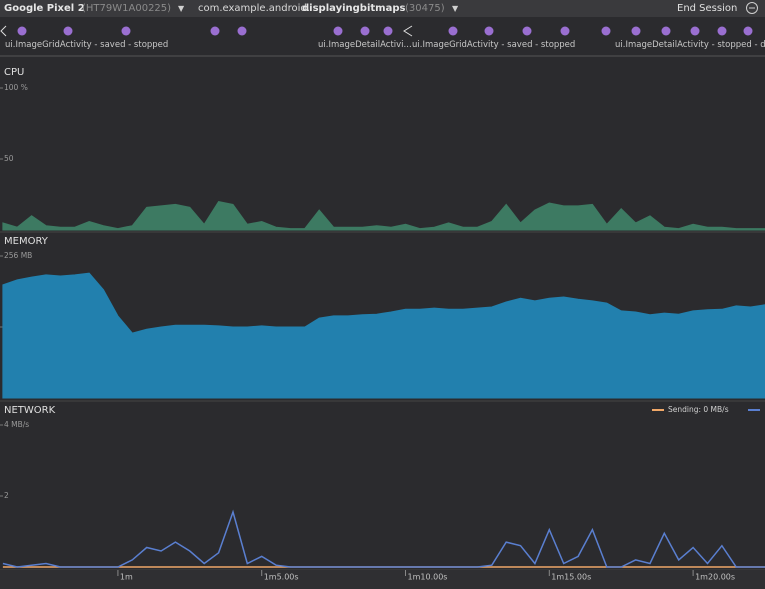 The width and height of the screenshot is (765, 589). I want to click on y-tick-label: 50, so click(9, 158).